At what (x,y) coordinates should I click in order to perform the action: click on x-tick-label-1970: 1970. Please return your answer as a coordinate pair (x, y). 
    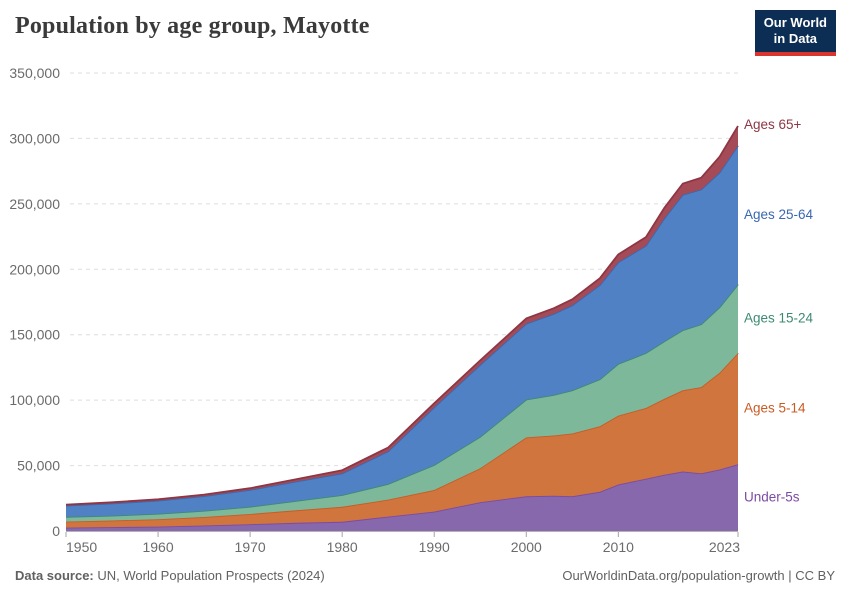
    Looking at the image, I should click on (250, 547).